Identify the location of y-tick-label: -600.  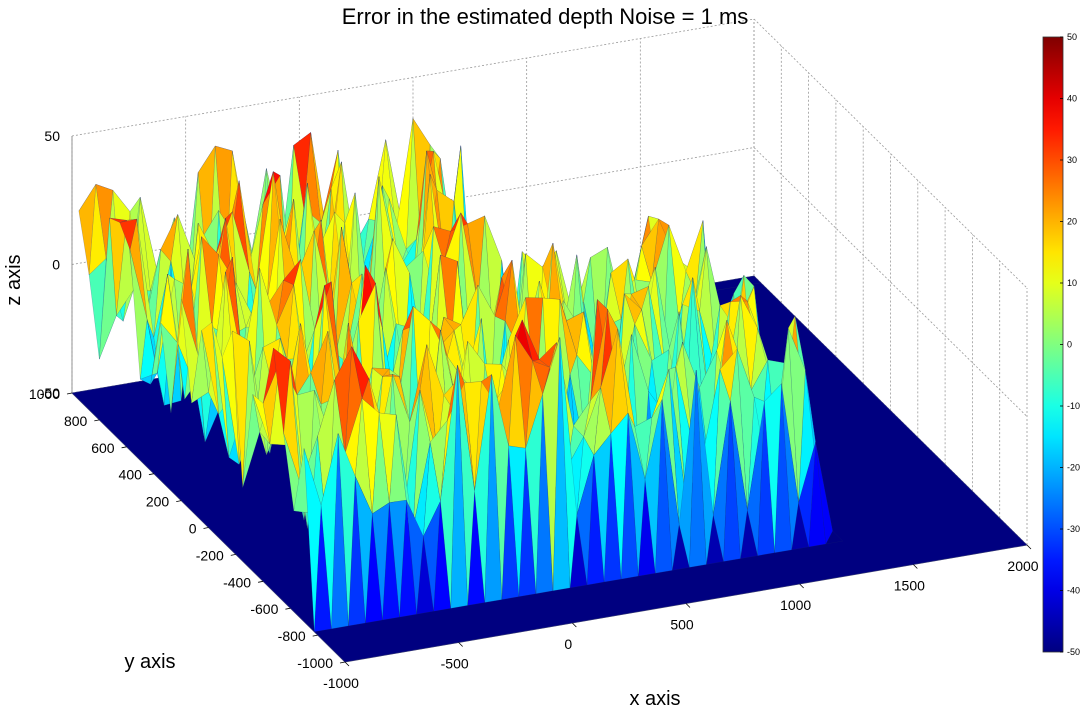
(264, 609).